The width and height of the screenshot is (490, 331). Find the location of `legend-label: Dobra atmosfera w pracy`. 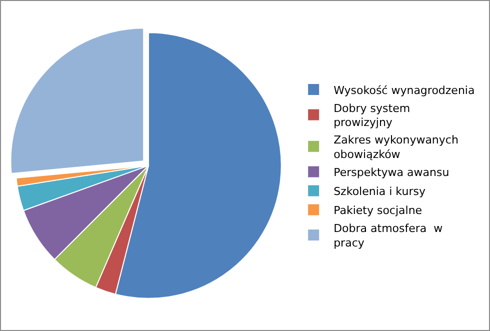

legend-label: Dobra atmosfera w pracy is located at coordinates (388, 236).